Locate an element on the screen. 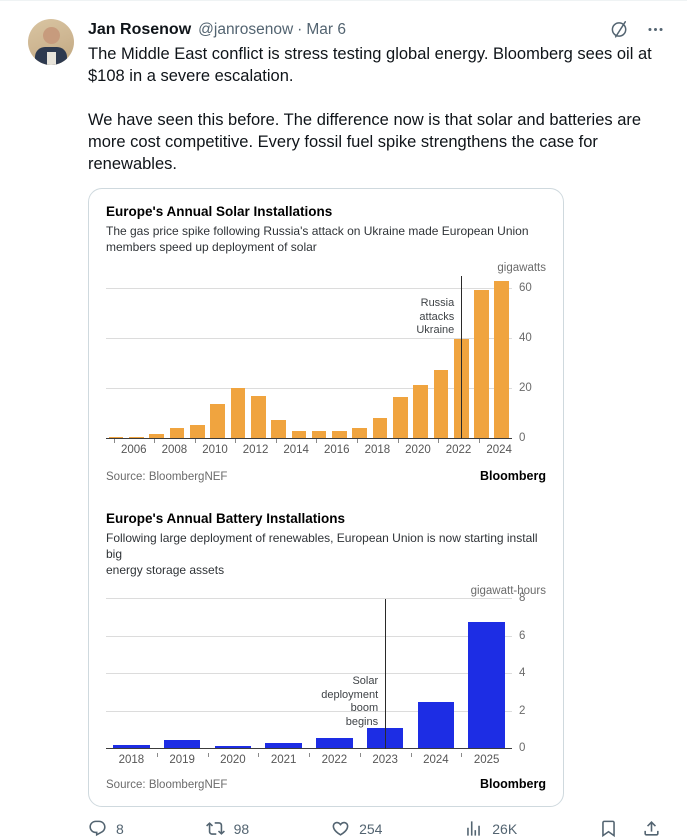 The image size is (687, 838). reply-button: 8 is located at coordinates (106, 828).